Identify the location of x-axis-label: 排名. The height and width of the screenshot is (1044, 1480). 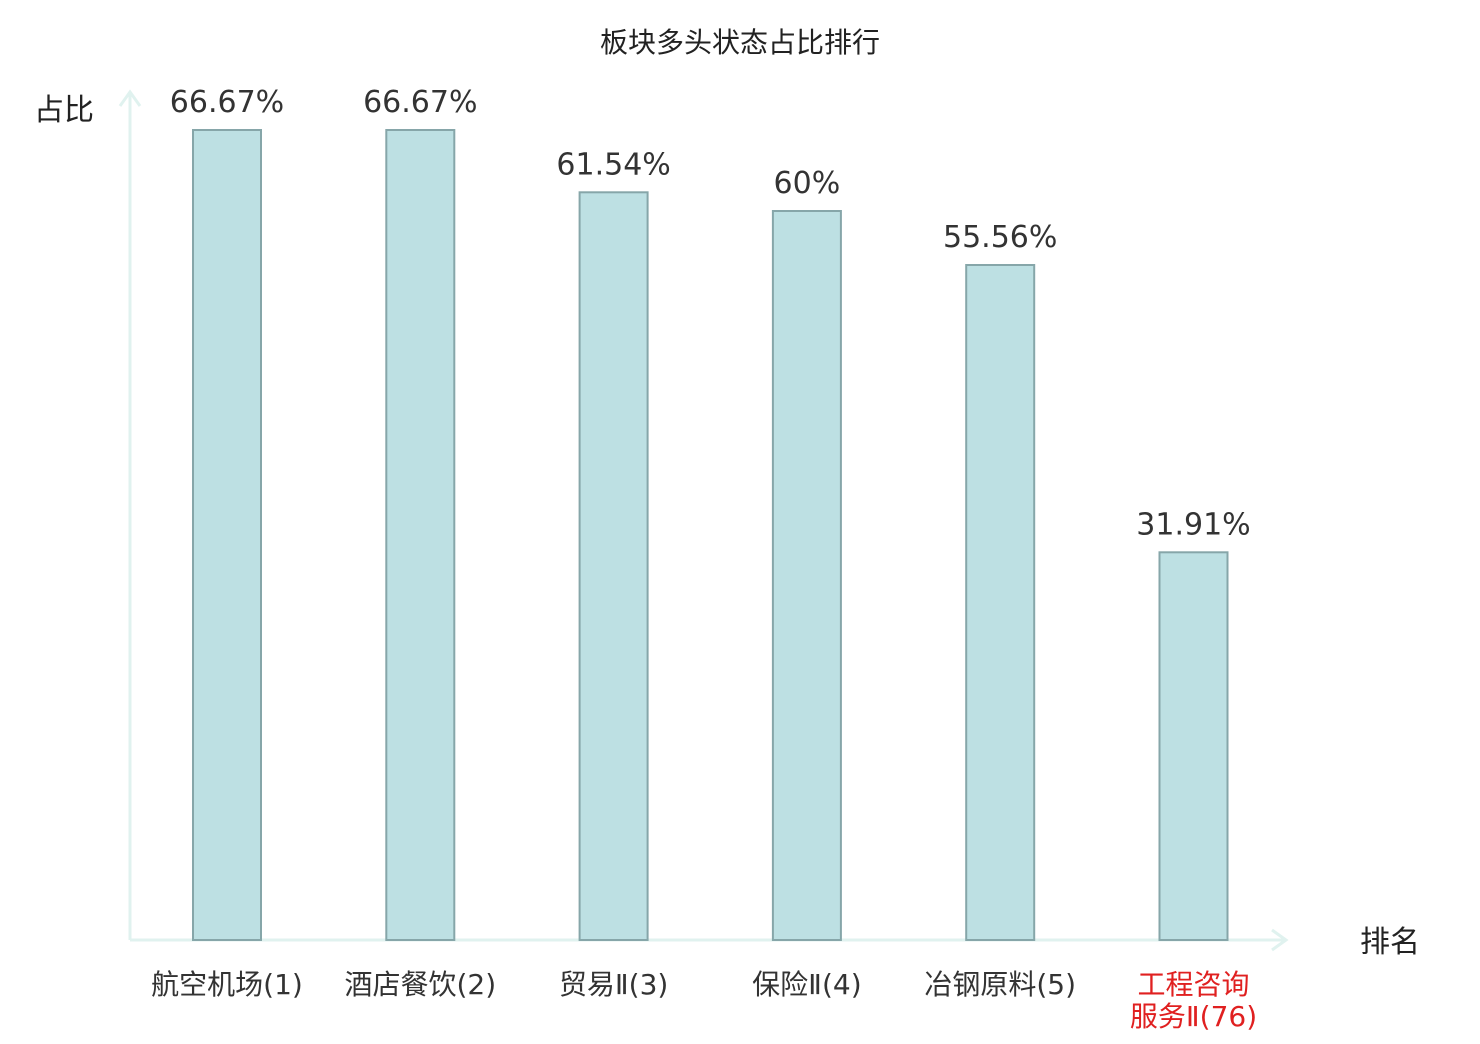
(1390, 942).